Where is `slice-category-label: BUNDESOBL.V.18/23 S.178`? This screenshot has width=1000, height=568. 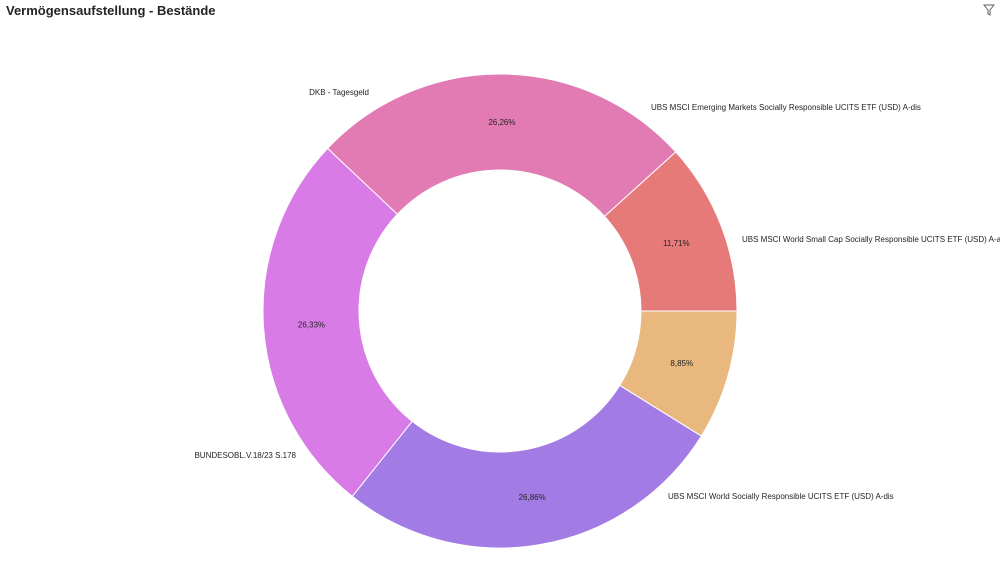
slice-category-label: BUNDESOBL.V.18/23 S.178 is located at coordinates (245, 455).